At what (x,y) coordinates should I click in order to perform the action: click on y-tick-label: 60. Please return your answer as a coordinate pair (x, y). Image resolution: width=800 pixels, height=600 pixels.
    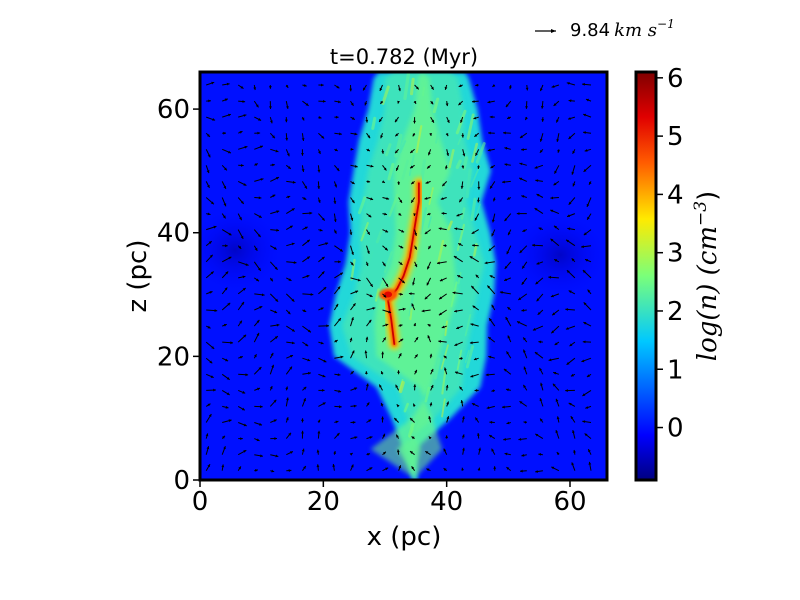
    Looking at the image, I should click on (173, 110).